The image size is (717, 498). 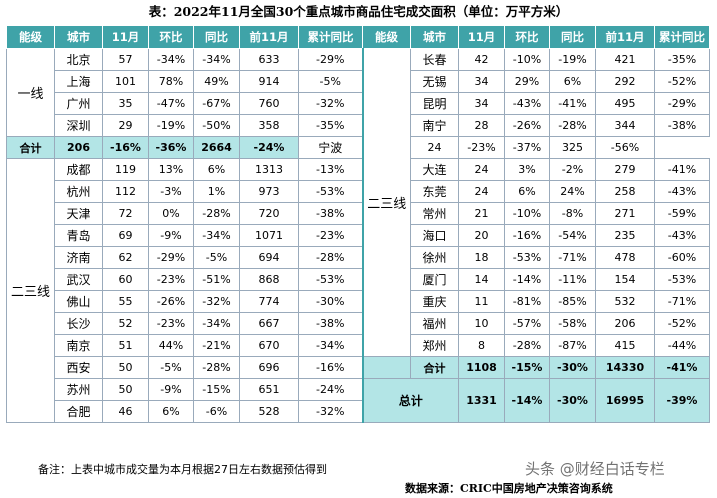 I want to click on table-row: 天津 72 0% -28% 720 -38% 常州 21 -10% -8% 271 -59%, so click(x=358, y=213).